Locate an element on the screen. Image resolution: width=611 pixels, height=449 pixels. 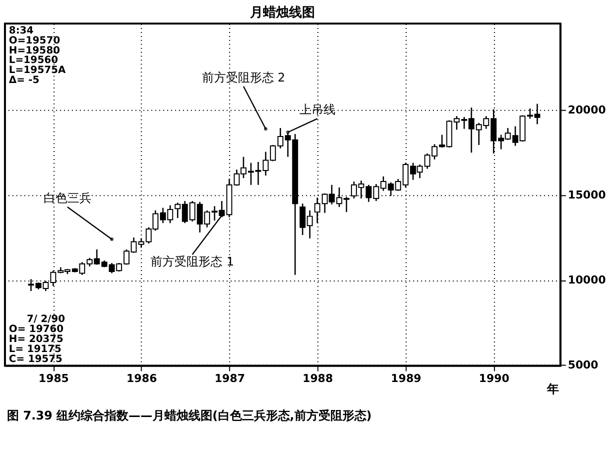
annotation: L=19575A is located at coordinates (37, 70).